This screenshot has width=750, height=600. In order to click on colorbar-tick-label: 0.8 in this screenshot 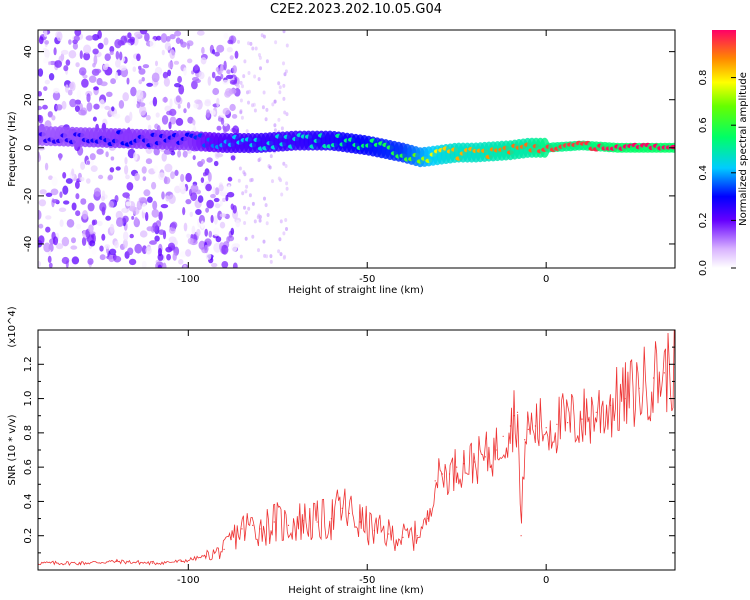, I will do `click(703, 78)`.